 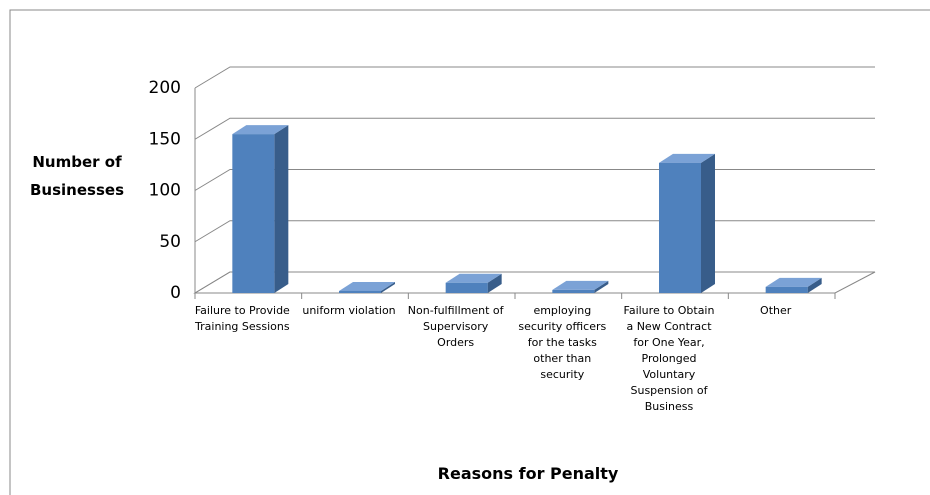 What do you see at coordinates (170, 242) in the screenshot?
I see `y-tick-label: 50` at bounding box center [170, 242].